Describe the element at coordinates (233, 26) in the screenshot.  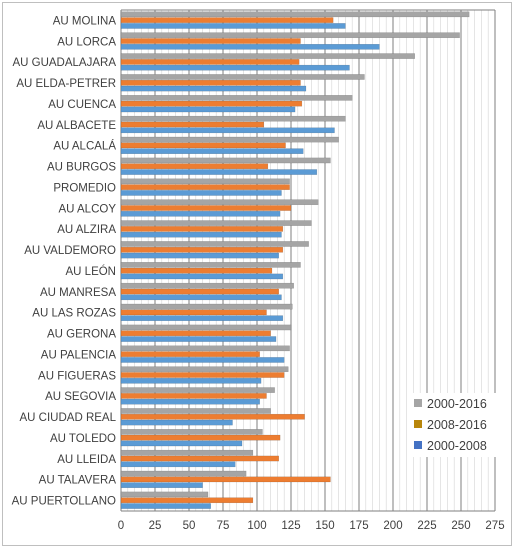
I see `bar-2000-2008-au-molina` at that location.